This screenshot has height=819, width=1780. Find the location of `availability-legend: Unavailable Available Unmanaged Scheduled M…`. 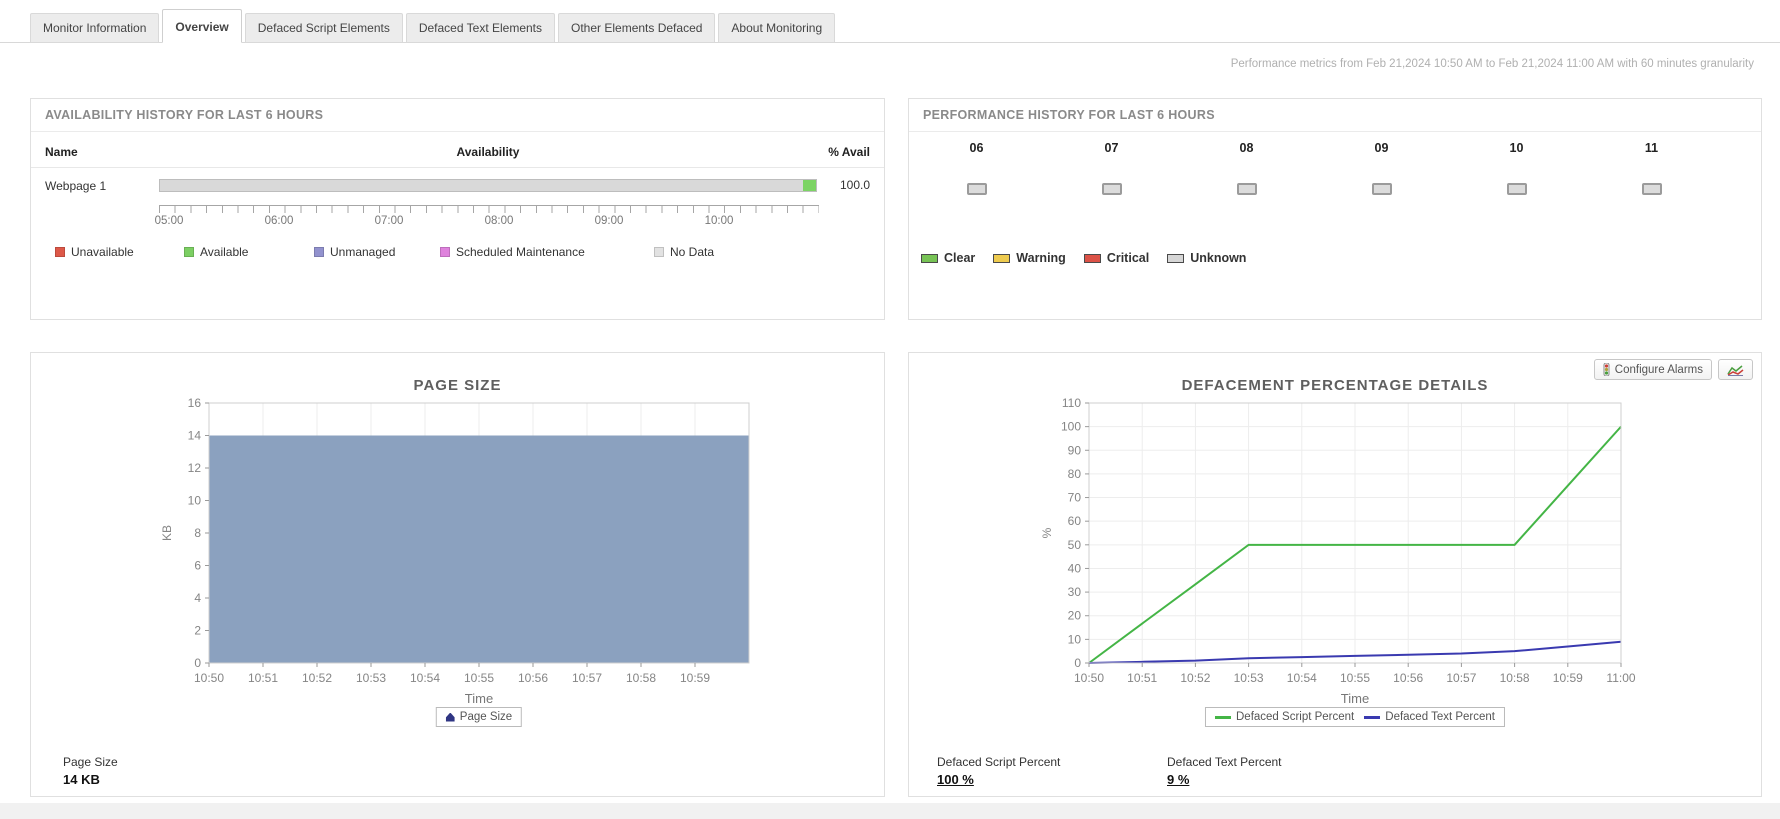

availability-legend: Unavailable Available Unmanaged Scheduled M… is located at coordinates (457, 253).